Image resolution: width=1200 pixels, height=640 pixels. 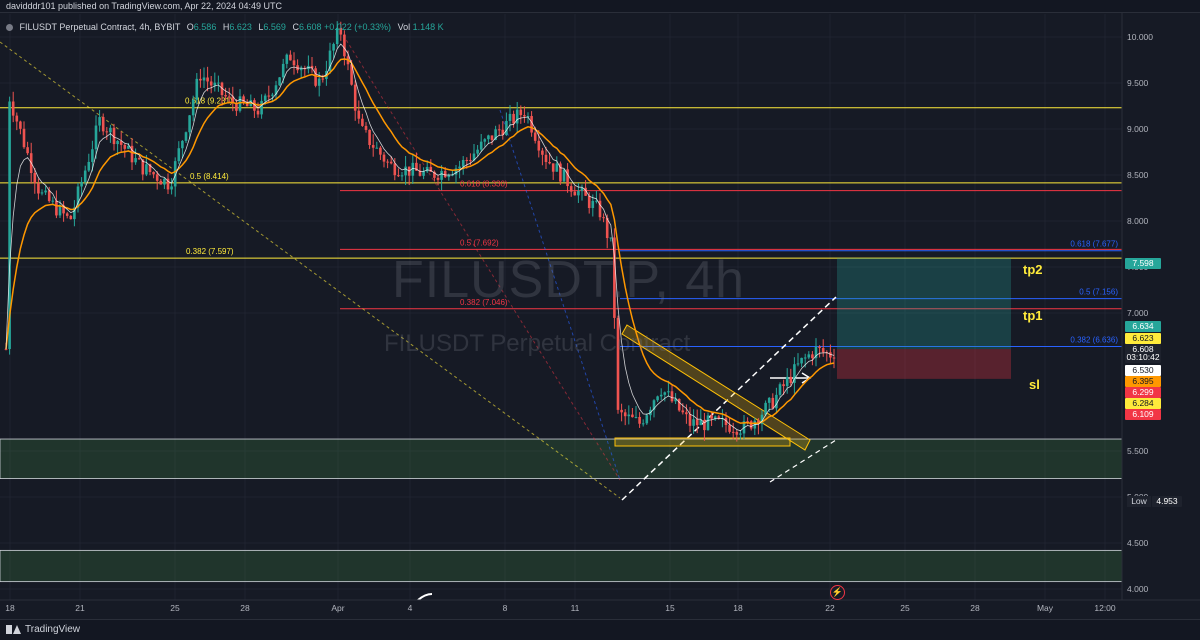 I want to click on brand-text: TradingView, so click(x=53, y=629).